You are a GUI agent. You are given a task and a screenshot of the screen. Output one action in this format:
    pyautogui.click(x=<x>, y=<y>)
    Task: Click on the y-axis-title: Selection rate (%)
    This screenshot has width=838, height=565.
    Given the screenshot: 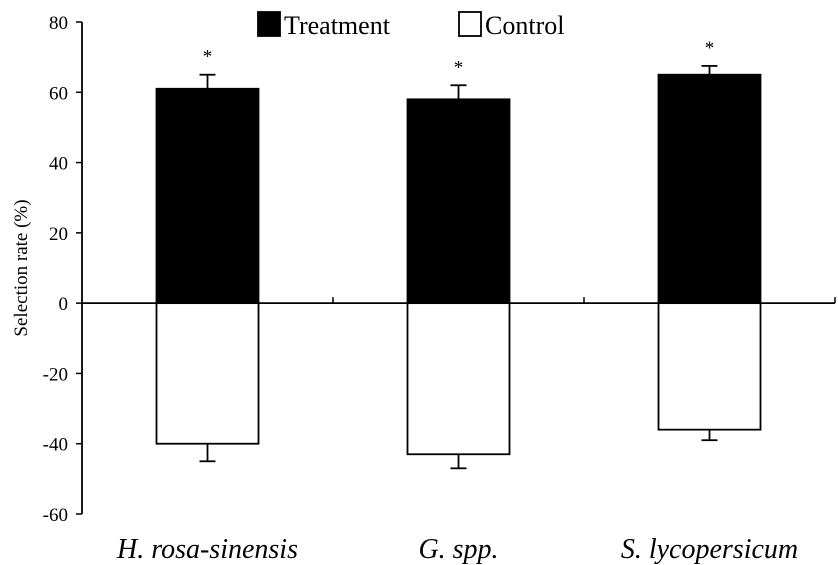 What is the action you would take?
    pyautogui.click(x=21, y=267)
    